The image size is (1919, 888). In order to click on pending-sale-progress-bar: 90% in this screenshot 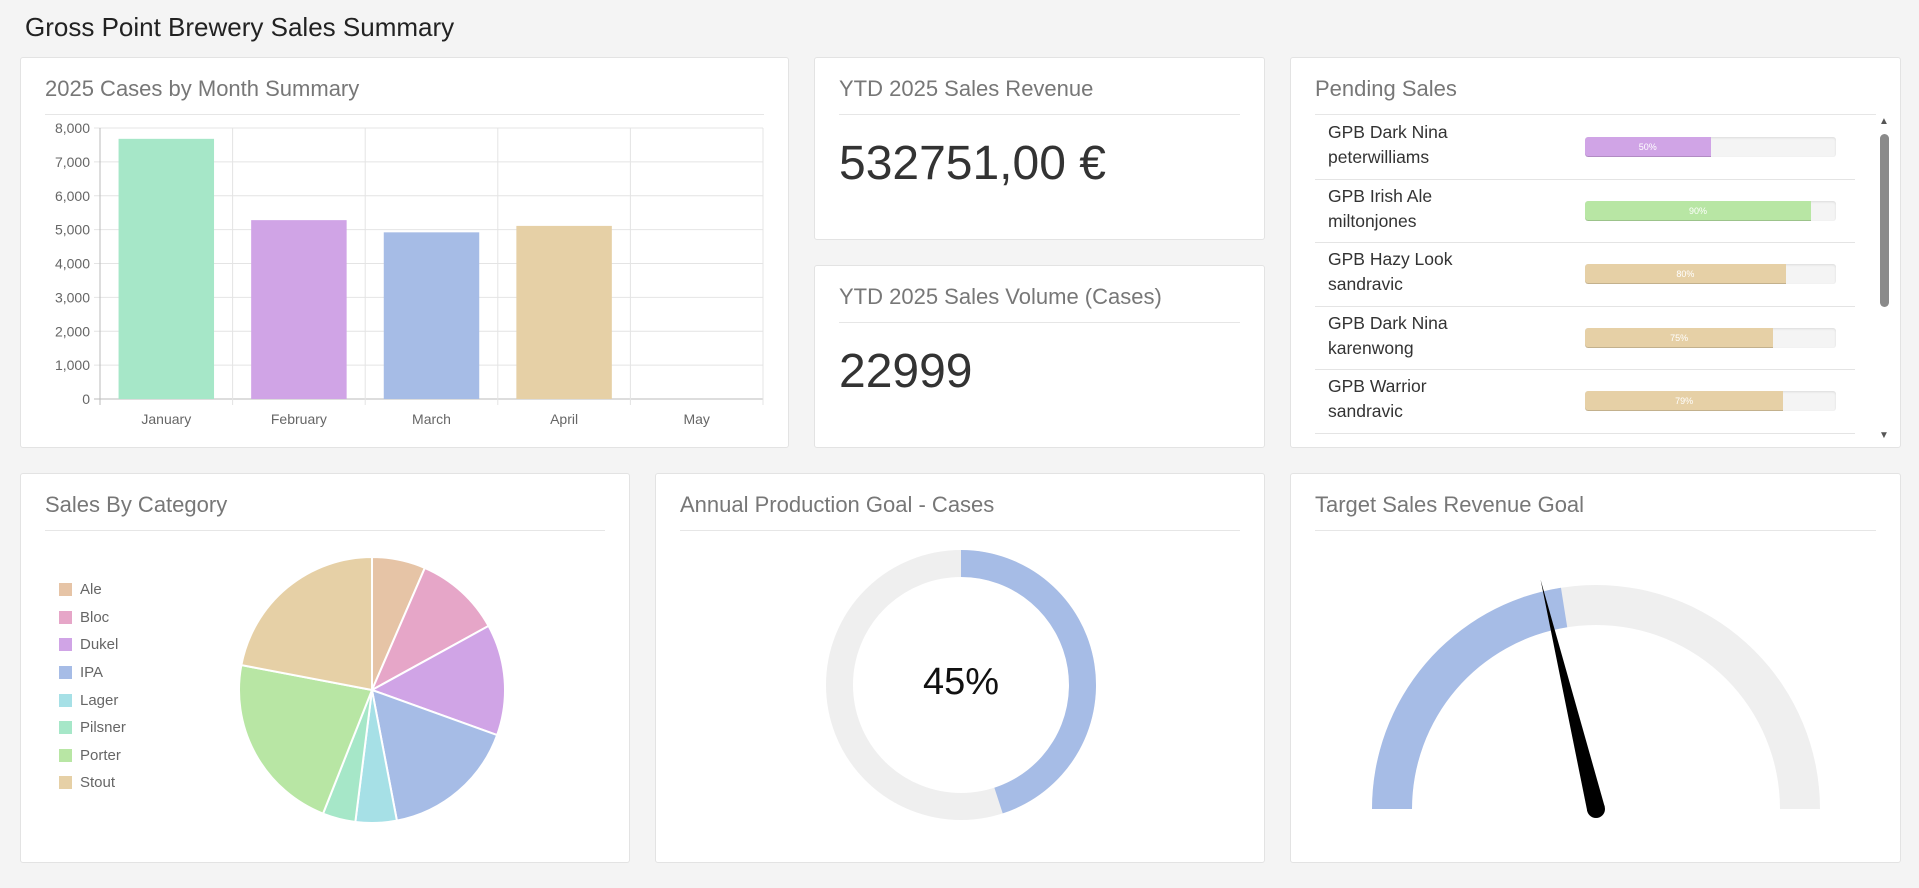, I will do `click(1710, 210)`.